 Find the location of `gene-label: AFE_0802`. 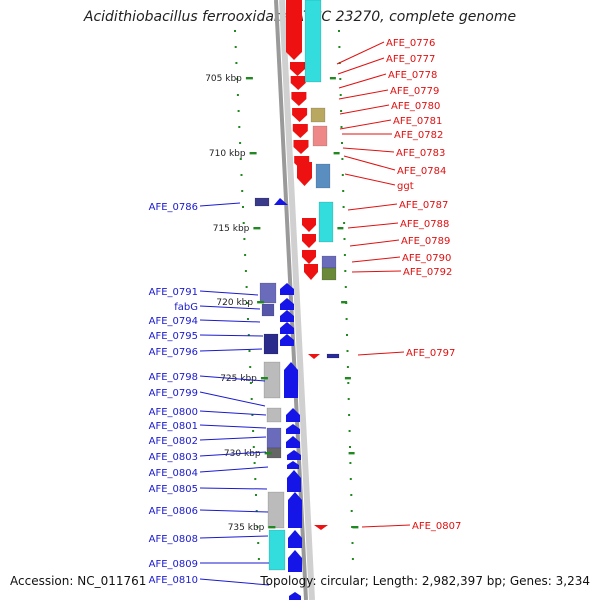

gene-label: AFE_0802 is located at coordinates (173, 441).